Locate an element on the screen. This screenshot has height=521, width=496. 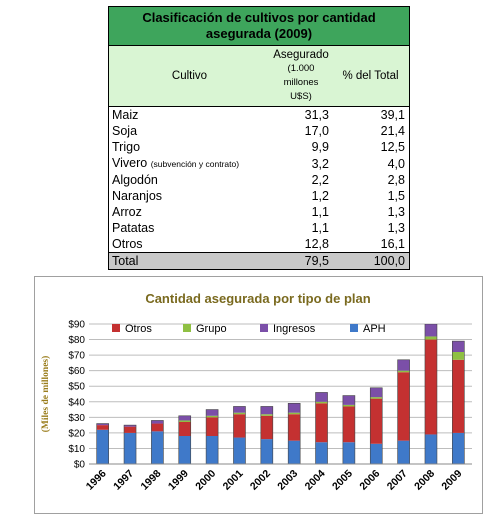
bar-ingresos-2002 is located at coordinates (266, 410).